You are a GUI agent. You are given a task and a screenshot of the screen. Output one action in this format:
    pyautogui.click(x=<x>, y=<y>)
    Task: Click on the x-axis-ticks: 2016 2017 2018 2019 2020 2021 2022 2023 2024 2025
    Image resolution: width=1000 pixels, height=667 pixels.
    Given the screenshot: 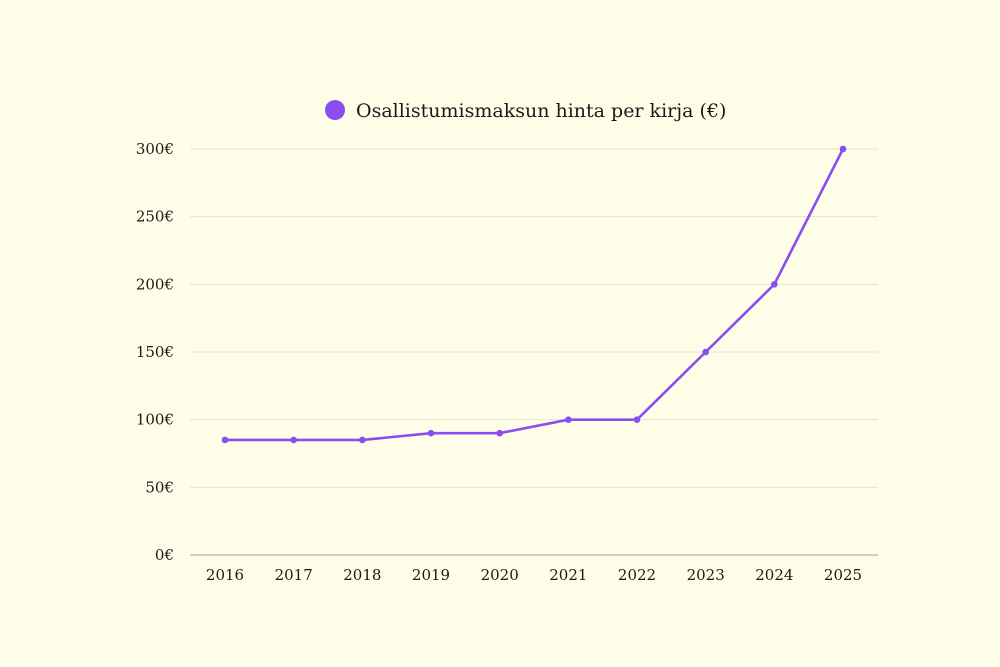 What is the action you would take?
    pyautogui.click(x=534, y=575)
    